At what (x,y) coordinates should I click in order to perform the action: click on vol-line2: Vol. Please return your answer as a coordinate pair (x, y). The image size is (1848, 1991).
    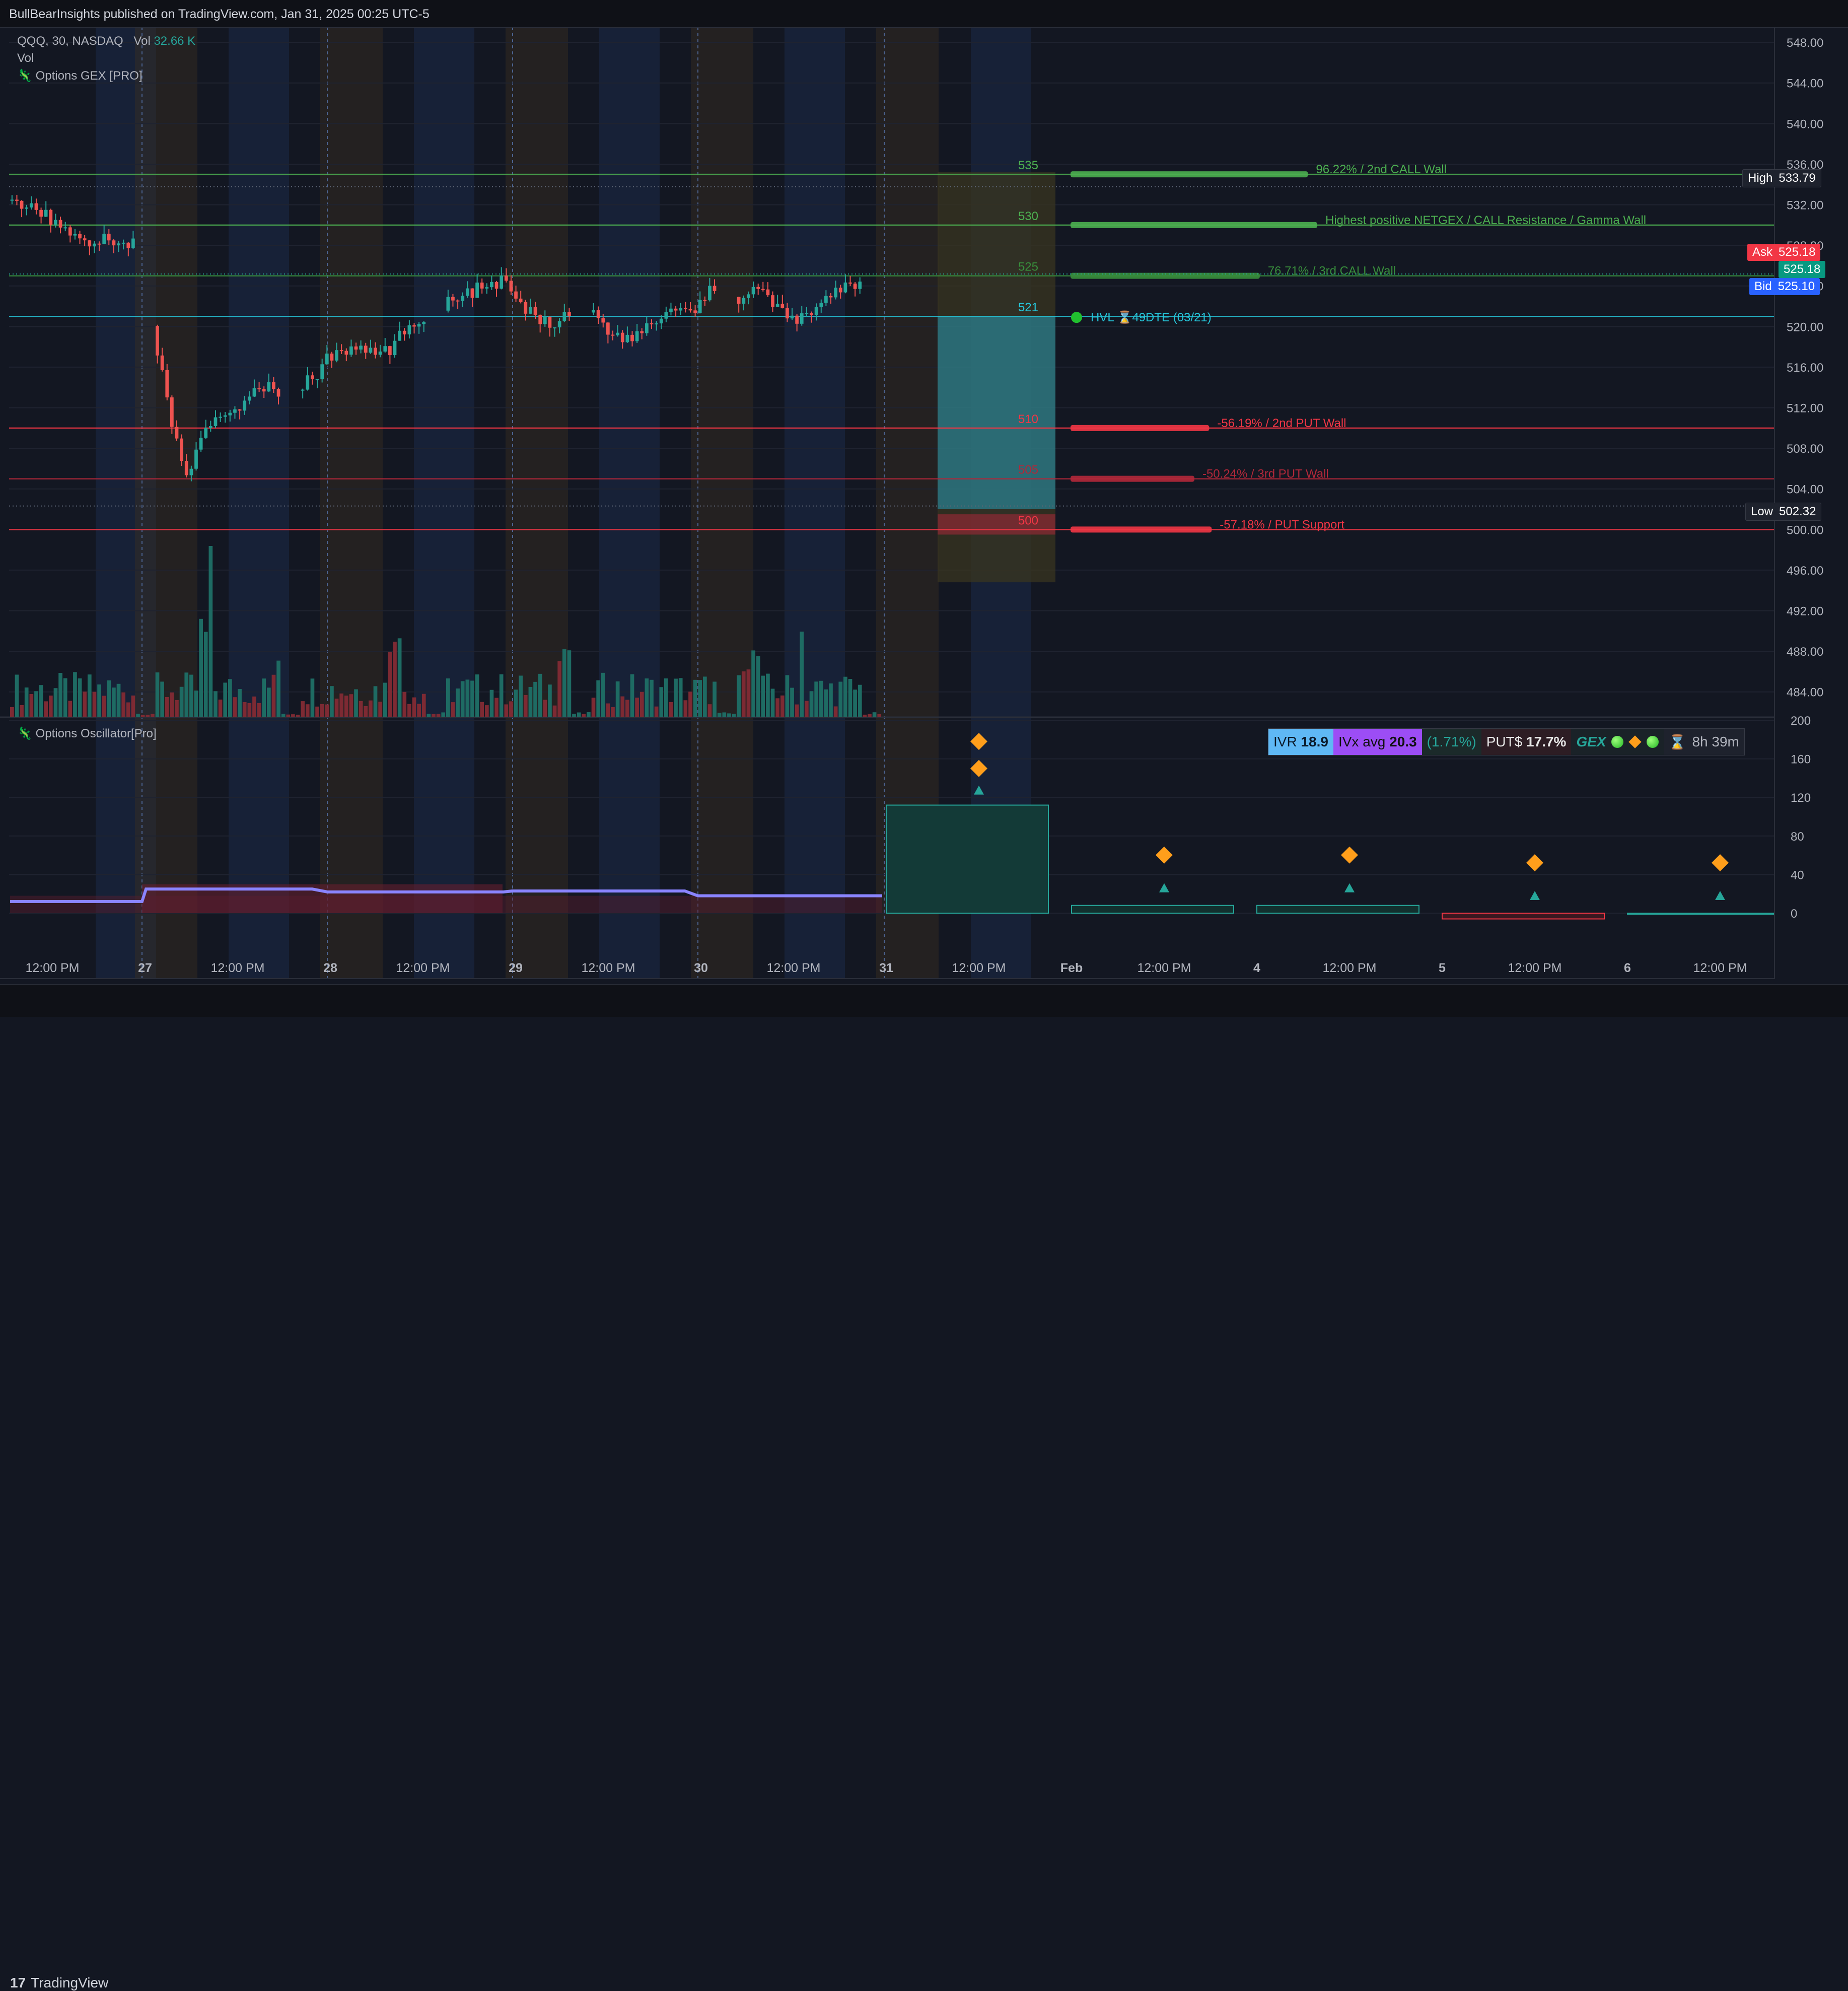
    Looking at the image, I should click on (25, 58).